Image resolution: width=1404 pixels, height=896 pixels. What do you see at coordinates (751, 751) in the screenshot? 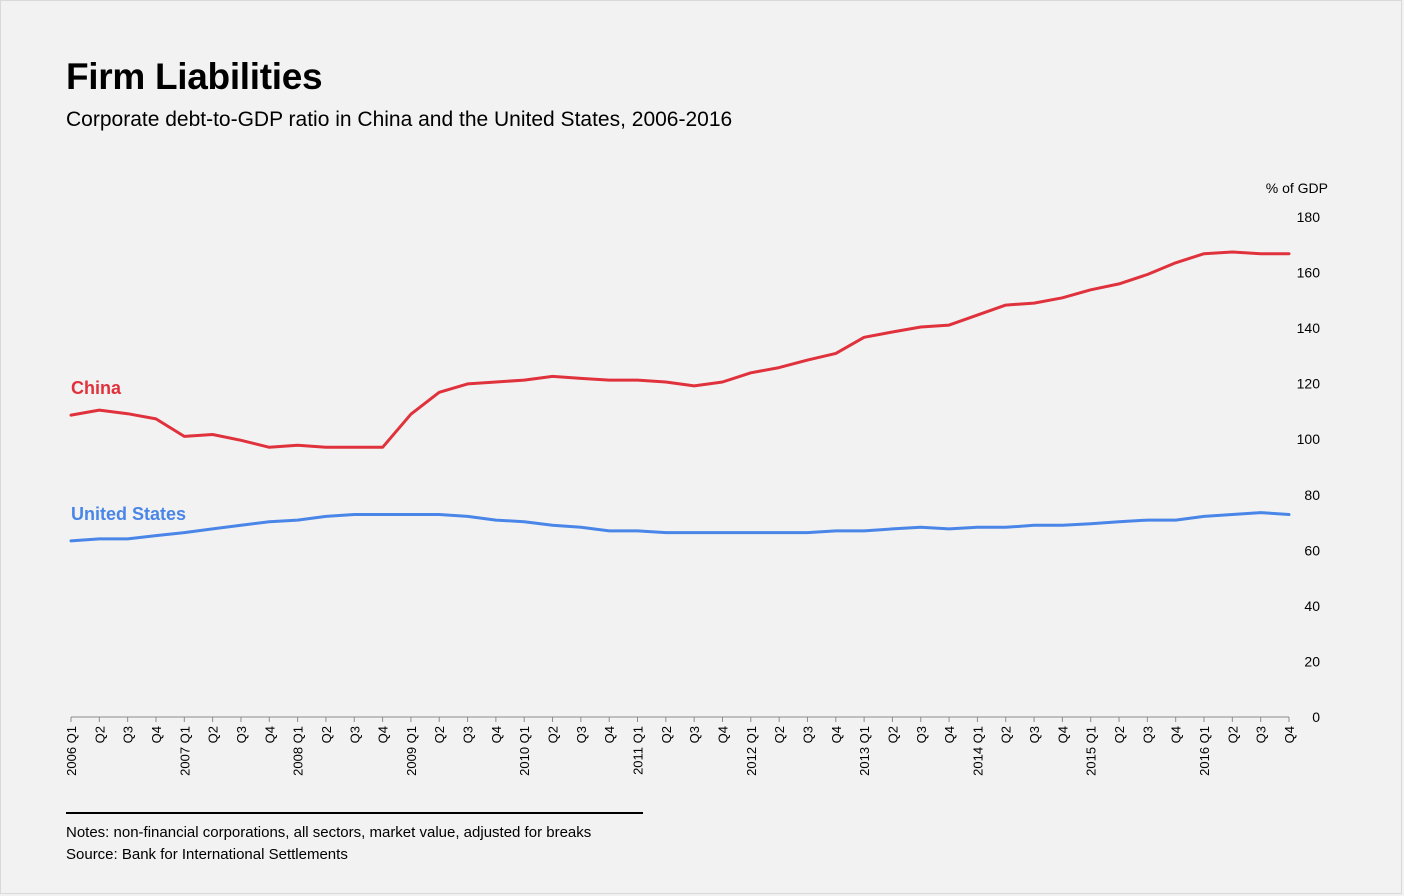
I see `x-tick-label: 2012 Q1` at bounding box center [751, 751].